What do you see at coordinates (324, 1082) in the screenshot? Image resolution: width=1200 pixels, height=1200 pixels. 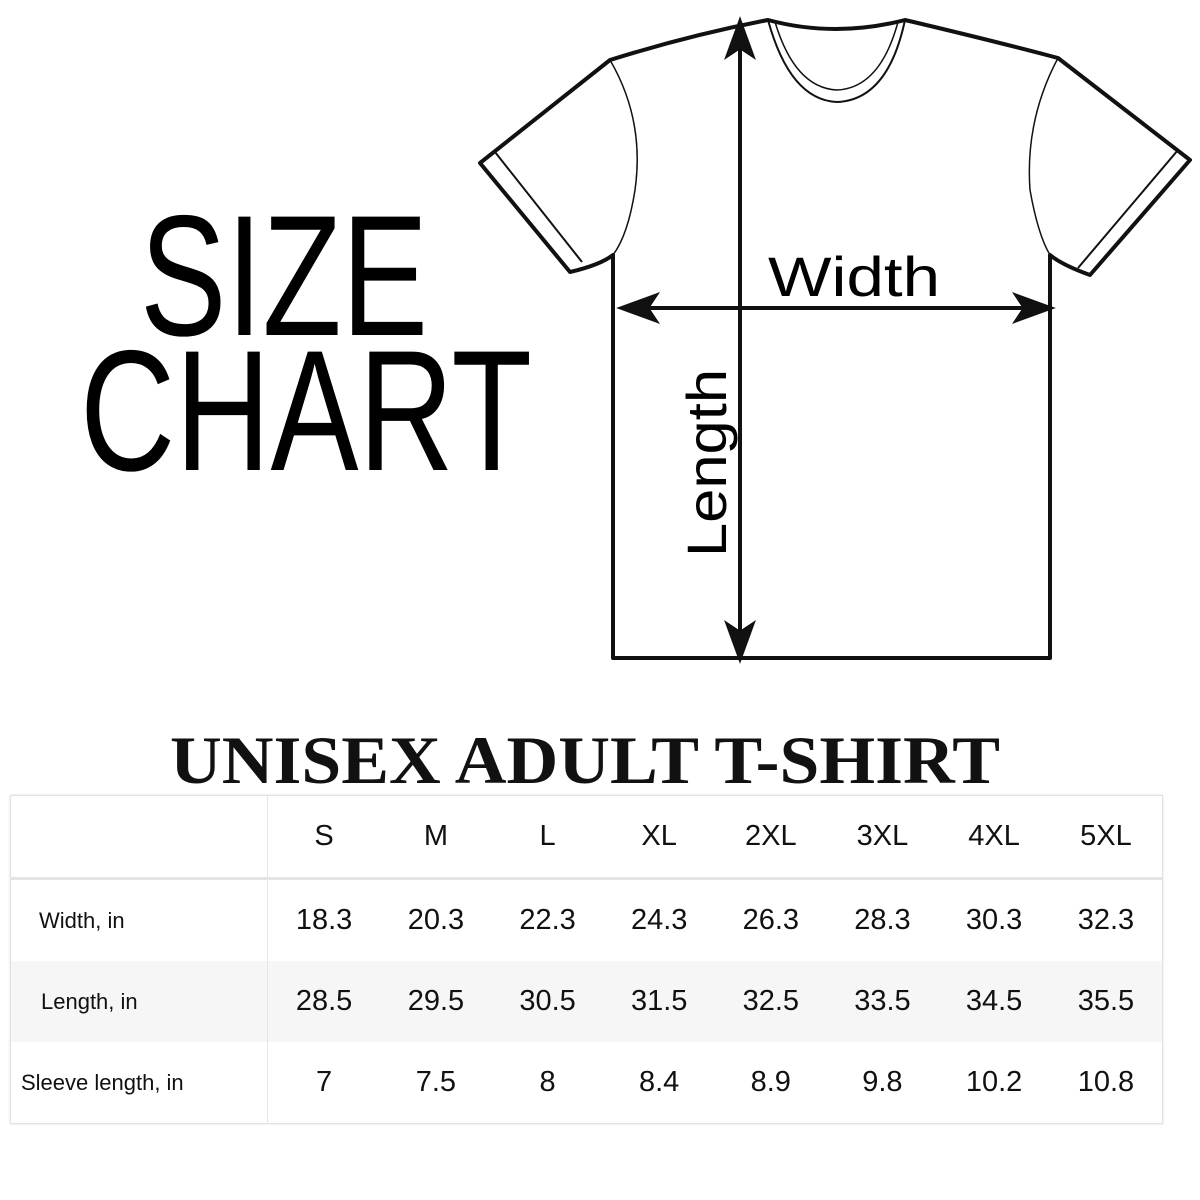 I see `table-cell: 7` at bounding box center [324, 1082].